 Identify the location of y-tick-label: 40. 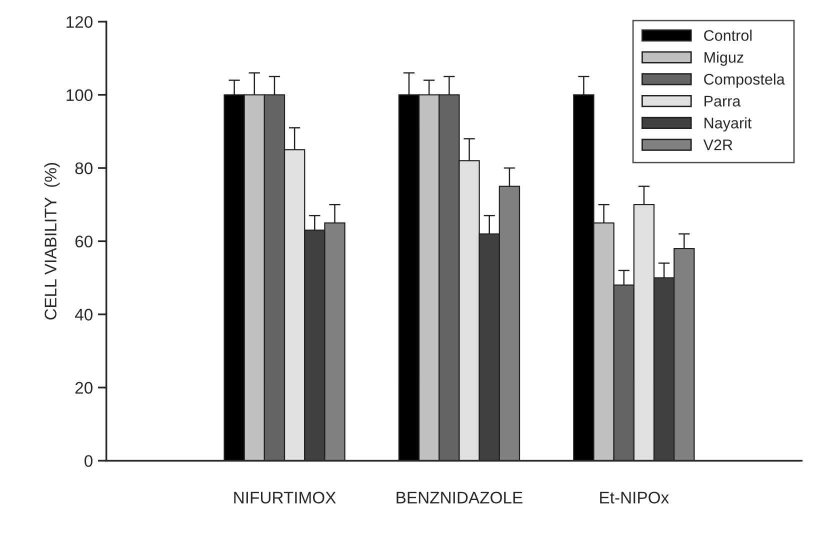
(83, 314).